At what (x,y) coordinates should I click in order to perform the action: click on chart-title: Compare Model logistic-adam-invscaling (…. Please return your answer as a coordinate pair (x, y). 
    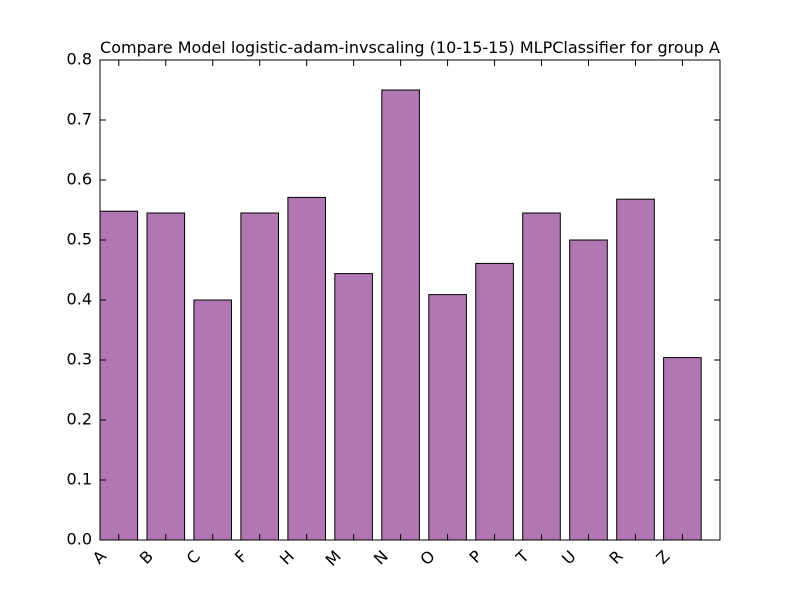
    Looking at the image, I should click on (410, 47).